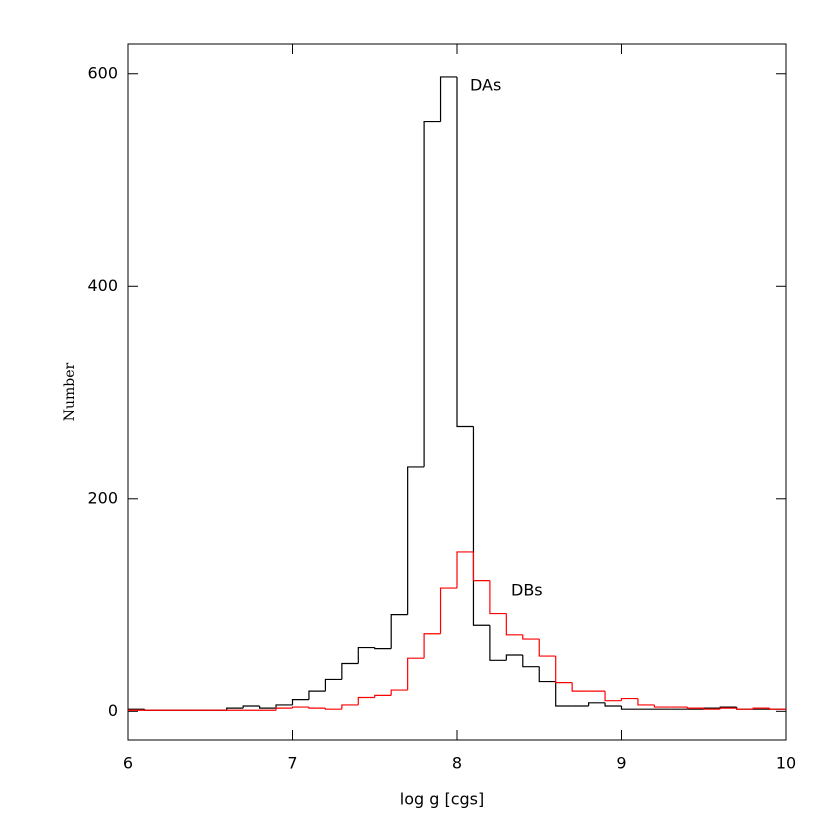 Image resolution: width=830 pixels, height=830 pixels. What do you see at coordinates (292, 763) in the screenshot?
I see `x-tick-label: 7` at bounding box center [292, 763].